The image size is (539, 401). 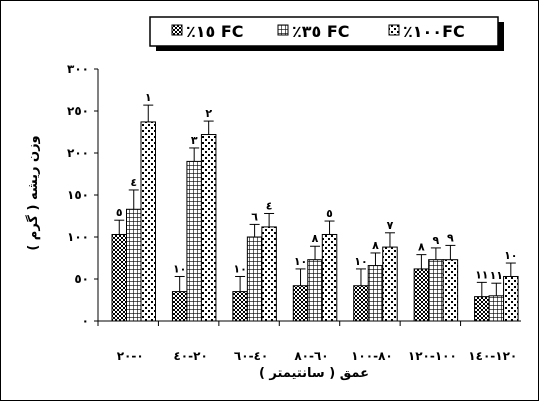 I want to click on legend: ٪١٥ FC ٪٣٥ FC ٪١٠٠FC, so click(x=326, y=33).